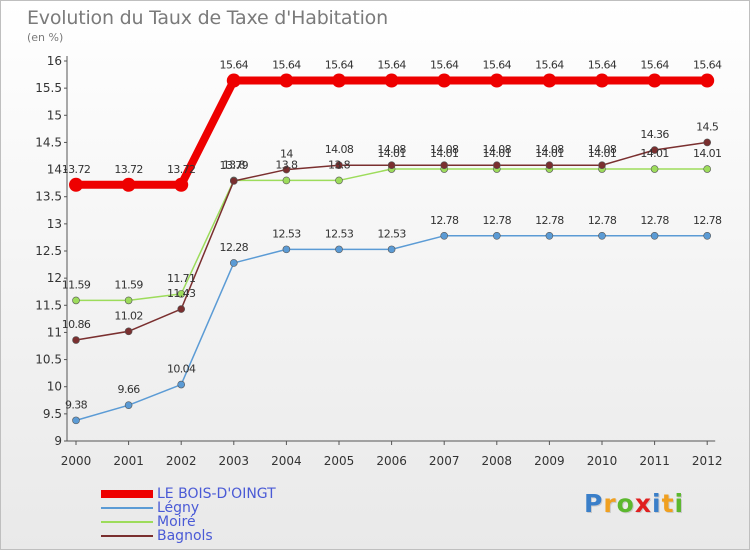 This screenshot has width=750, height=551. I want to click on data-label: 13.72, so click(181, 169).